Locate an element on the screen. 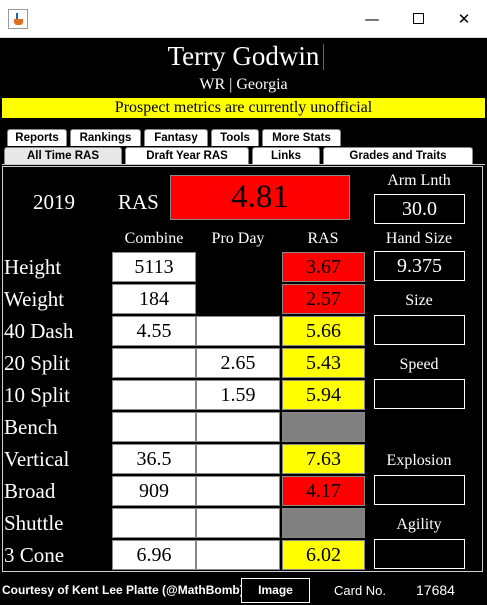 The width and height of the screenshot is (487, 605). column-pro-day: Pro Day is located at coordinates (238, 238).